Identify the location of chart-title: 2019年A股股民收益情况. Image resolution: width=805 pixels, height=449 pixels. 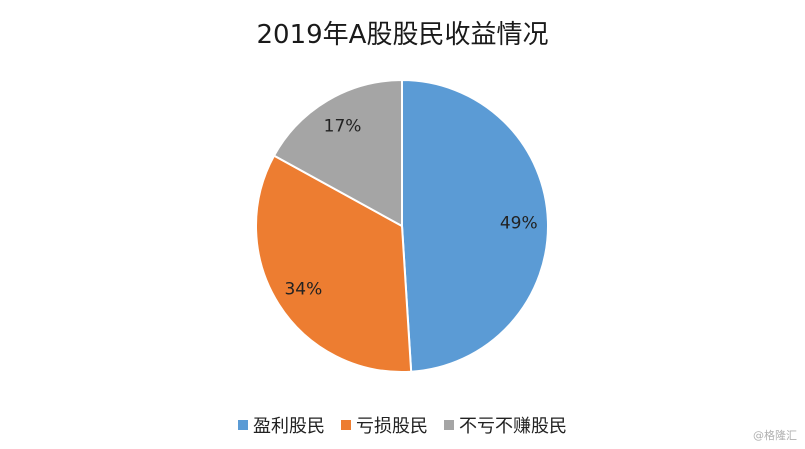
(402, 35).